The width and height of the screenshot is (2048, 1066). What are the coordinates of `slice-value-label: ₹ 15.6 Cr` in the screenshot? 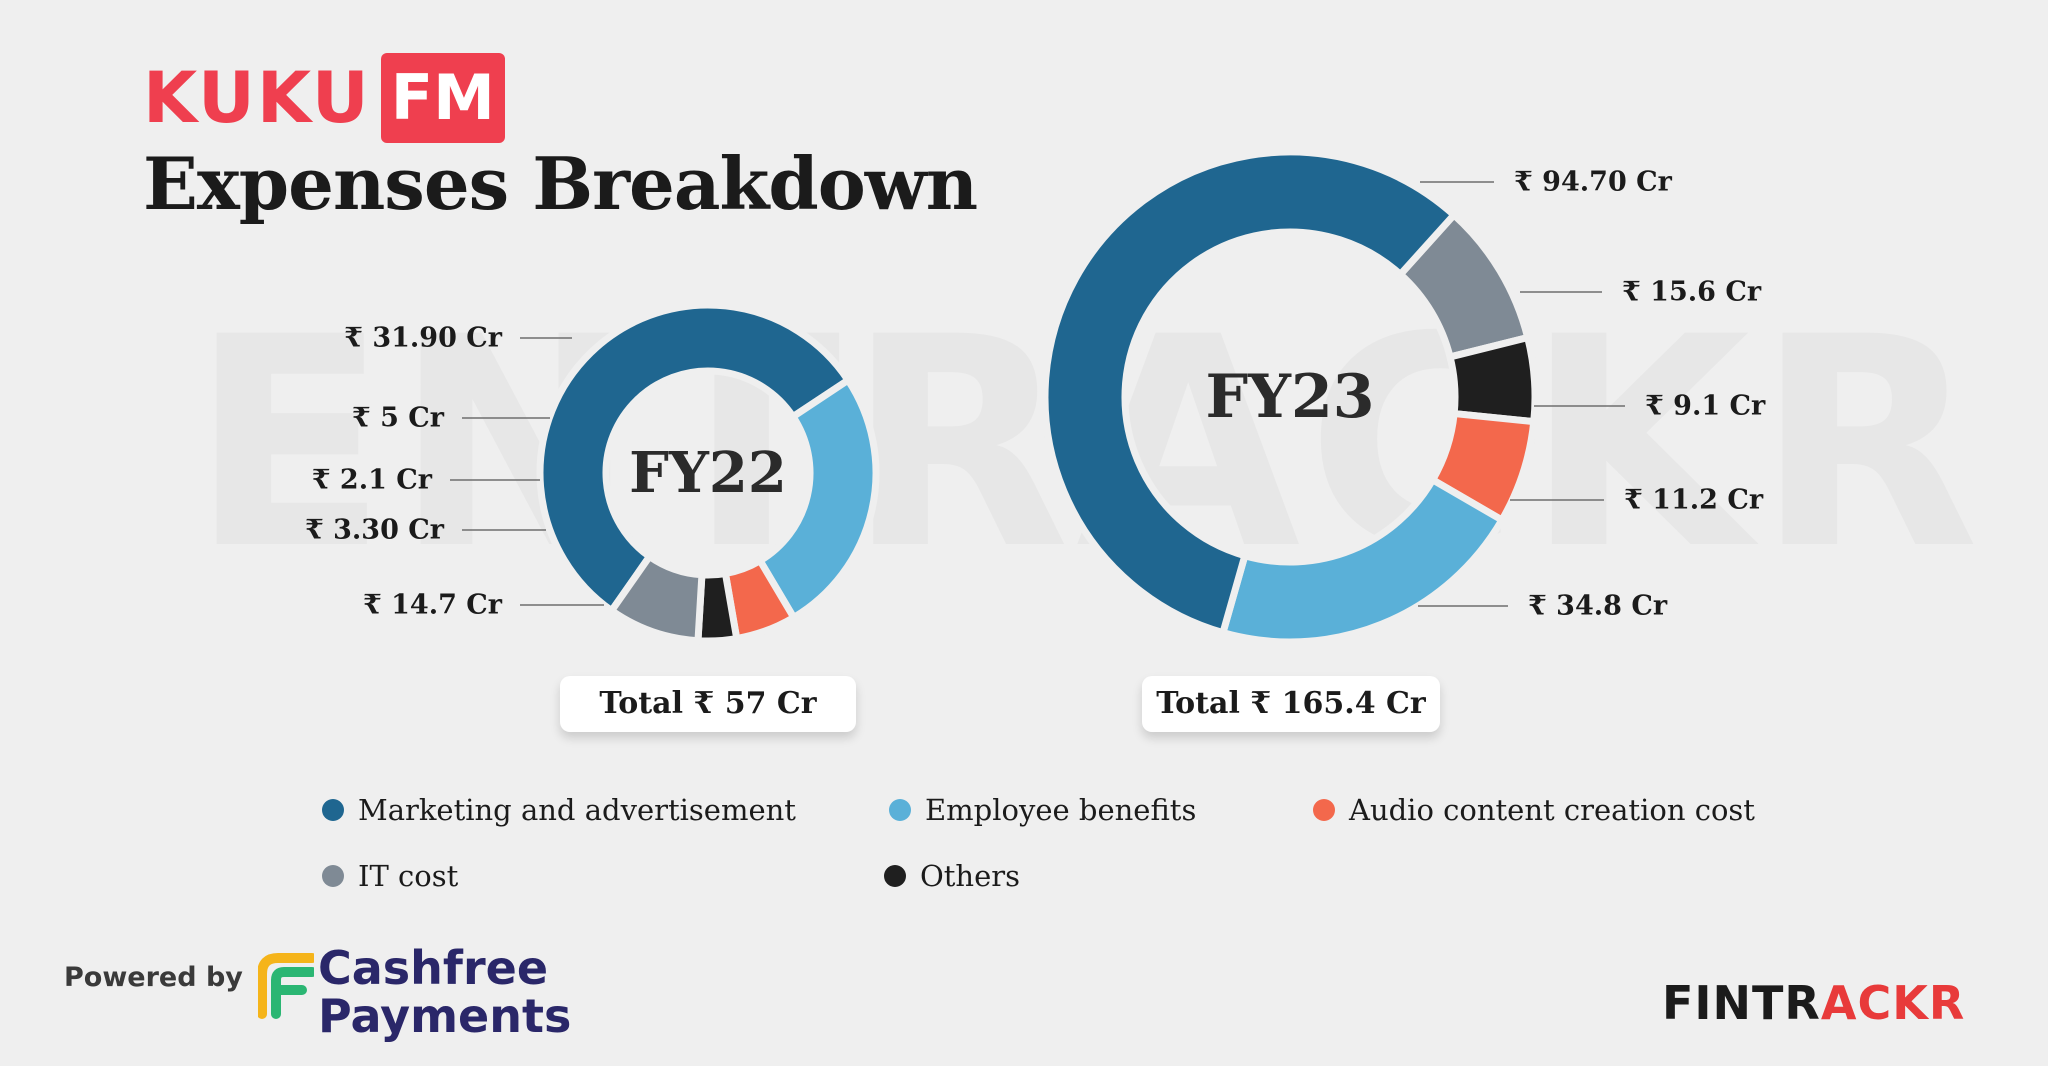 It's located at (1692, 292).